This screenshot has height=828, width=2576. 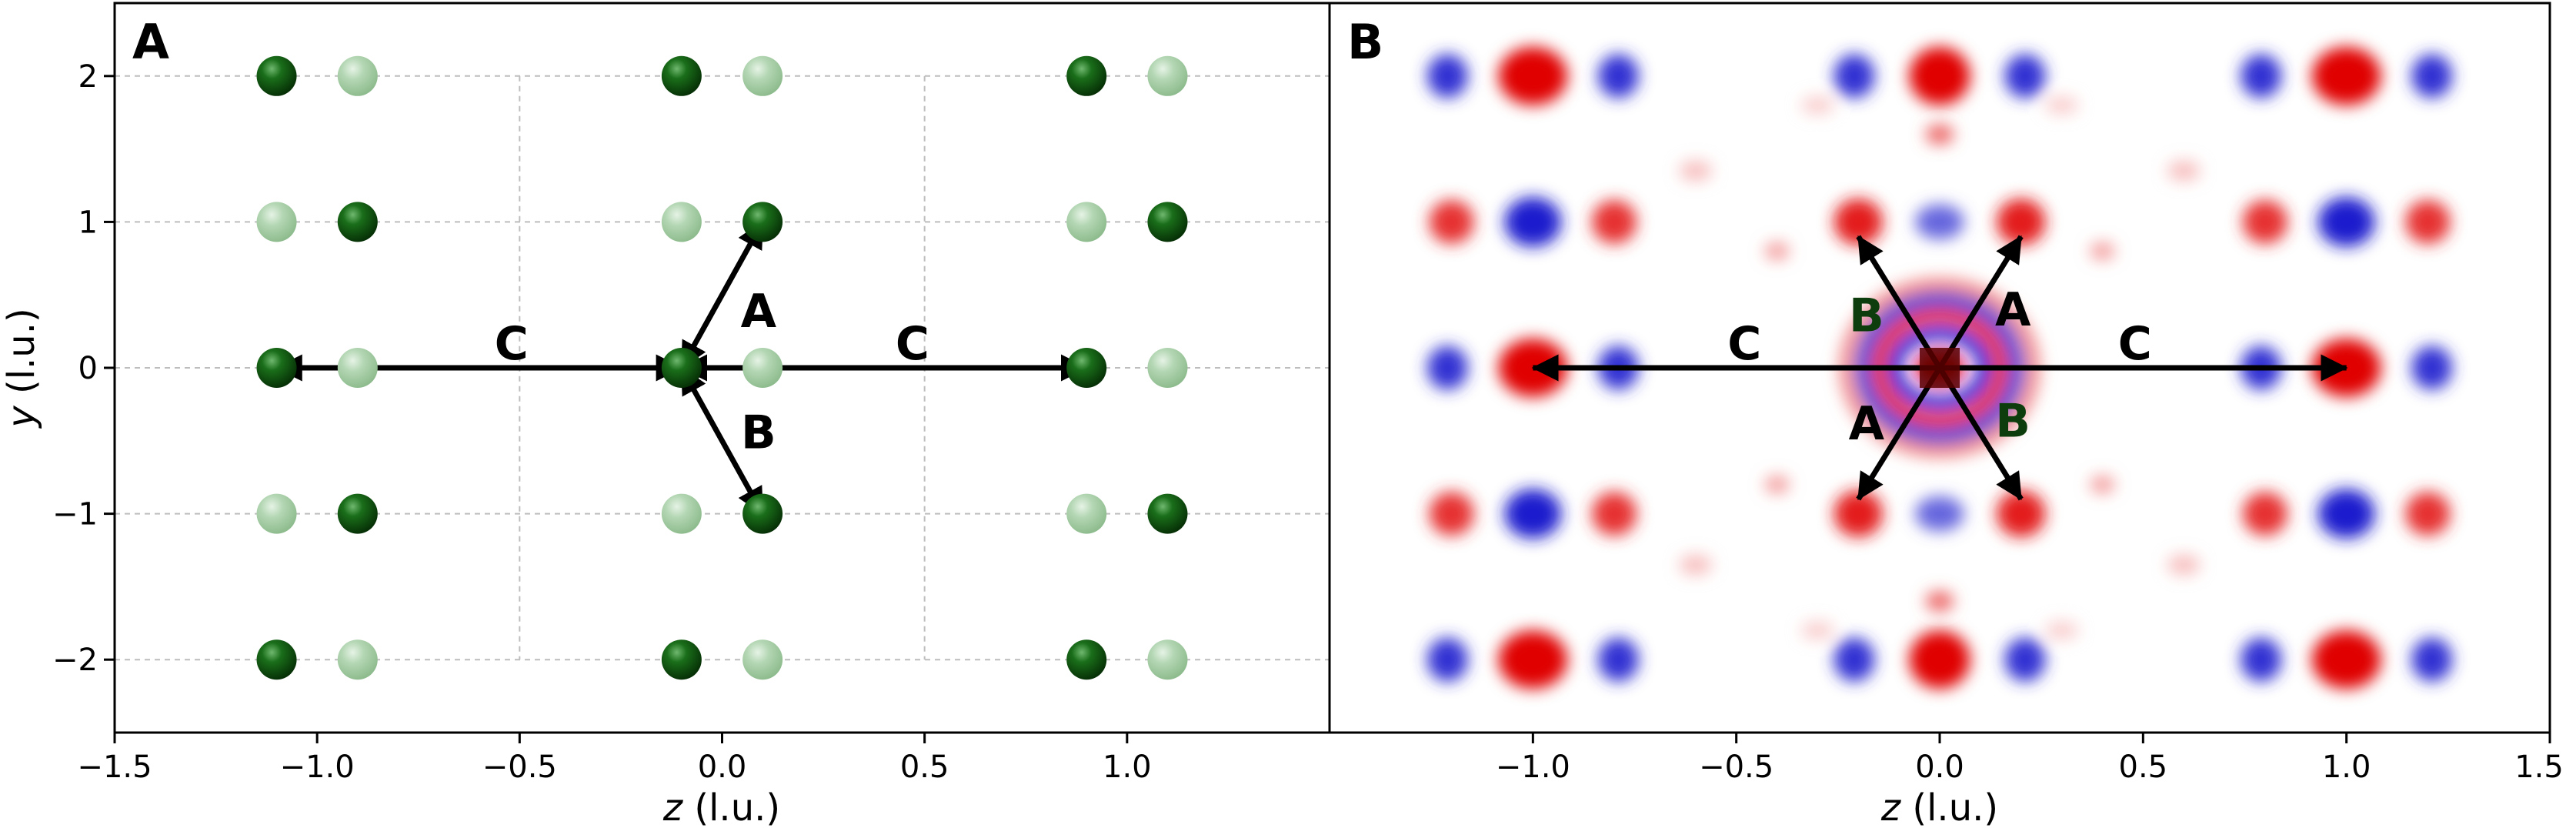 What do you see at coordinates (520, 767) in the screenshot?
I see `panel-a-x-tick-label: −0.5` at bounding box center [520, 767].